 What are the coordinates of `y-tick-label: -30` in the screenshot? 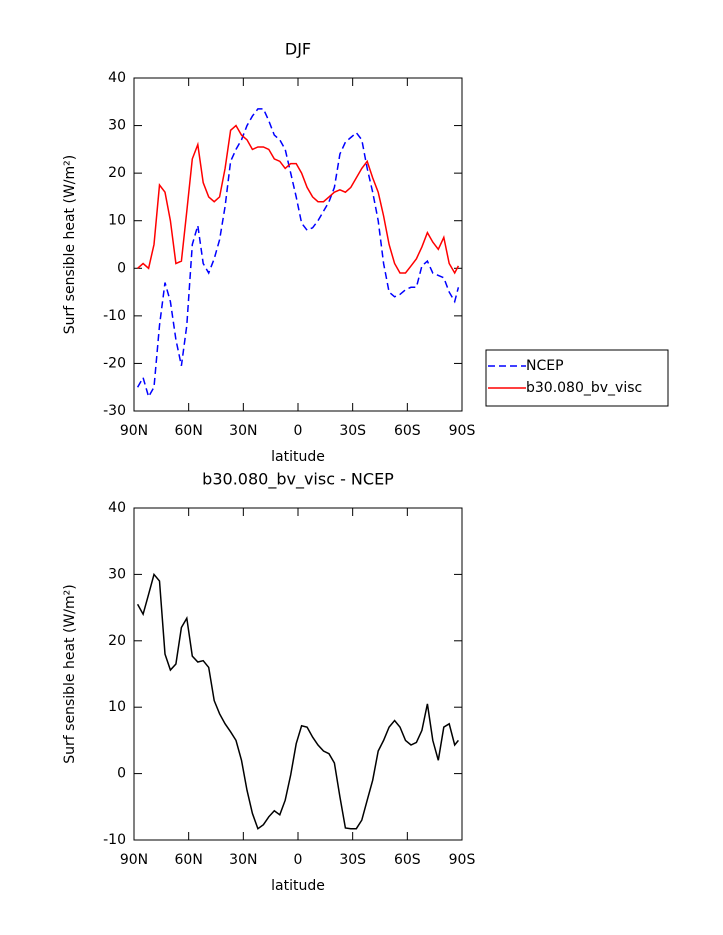 It's located at (114, 411).